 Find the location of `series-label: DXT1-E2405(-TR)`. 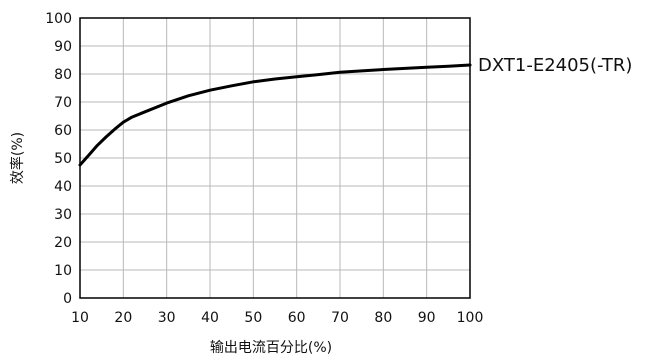

series-label: DXT1-E2405(-TR) is located at coordinates (555, 65).